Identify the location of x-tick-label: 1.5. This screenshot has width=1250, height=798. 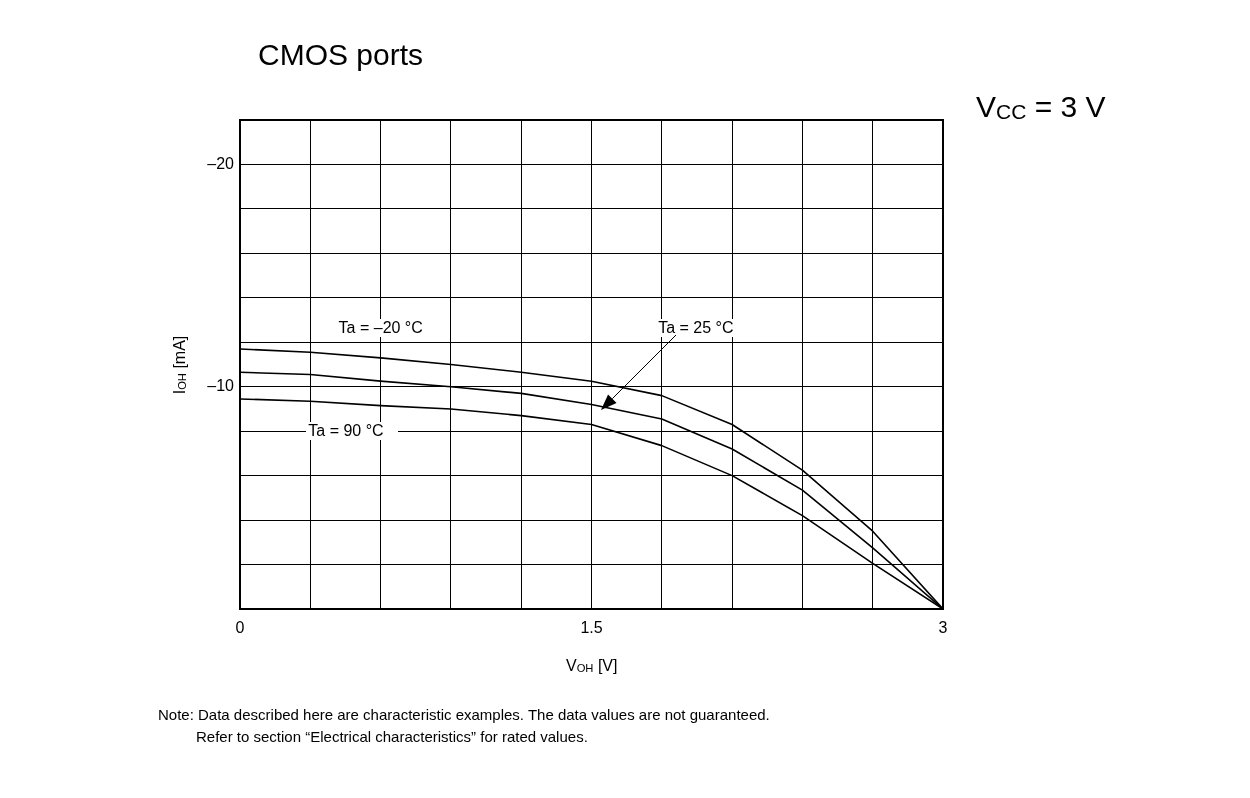
(591, 628).